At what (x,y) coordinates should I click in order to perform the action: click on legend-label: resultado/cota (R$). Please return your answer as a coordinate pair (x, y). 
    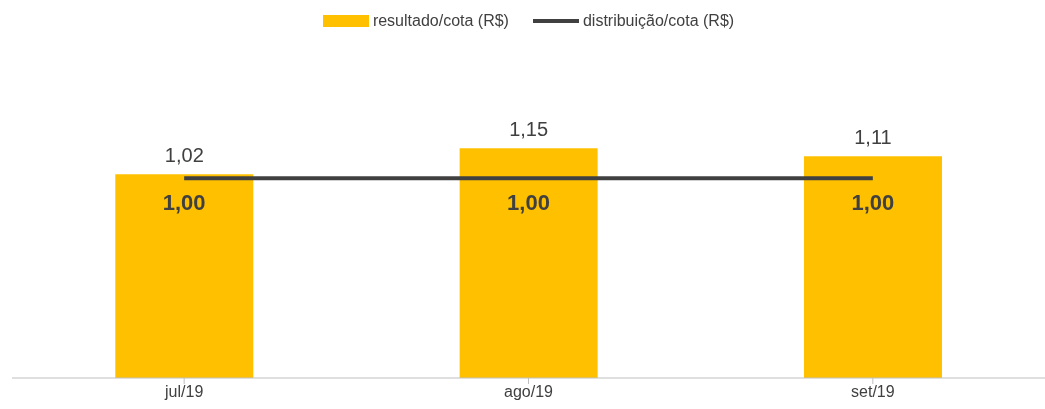
    Looking at the image, I should click on (440, 21).